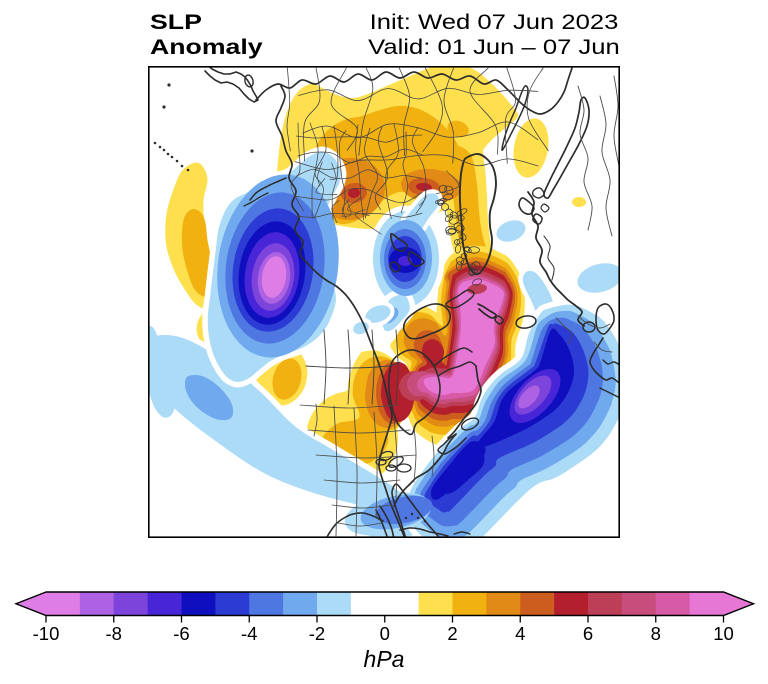 The width and height of the screenshot is (768, 684). What do you see at coordinates (723, 633) in the screenshot?
I see `svg-text: 10` at bounding box center [723, 633].